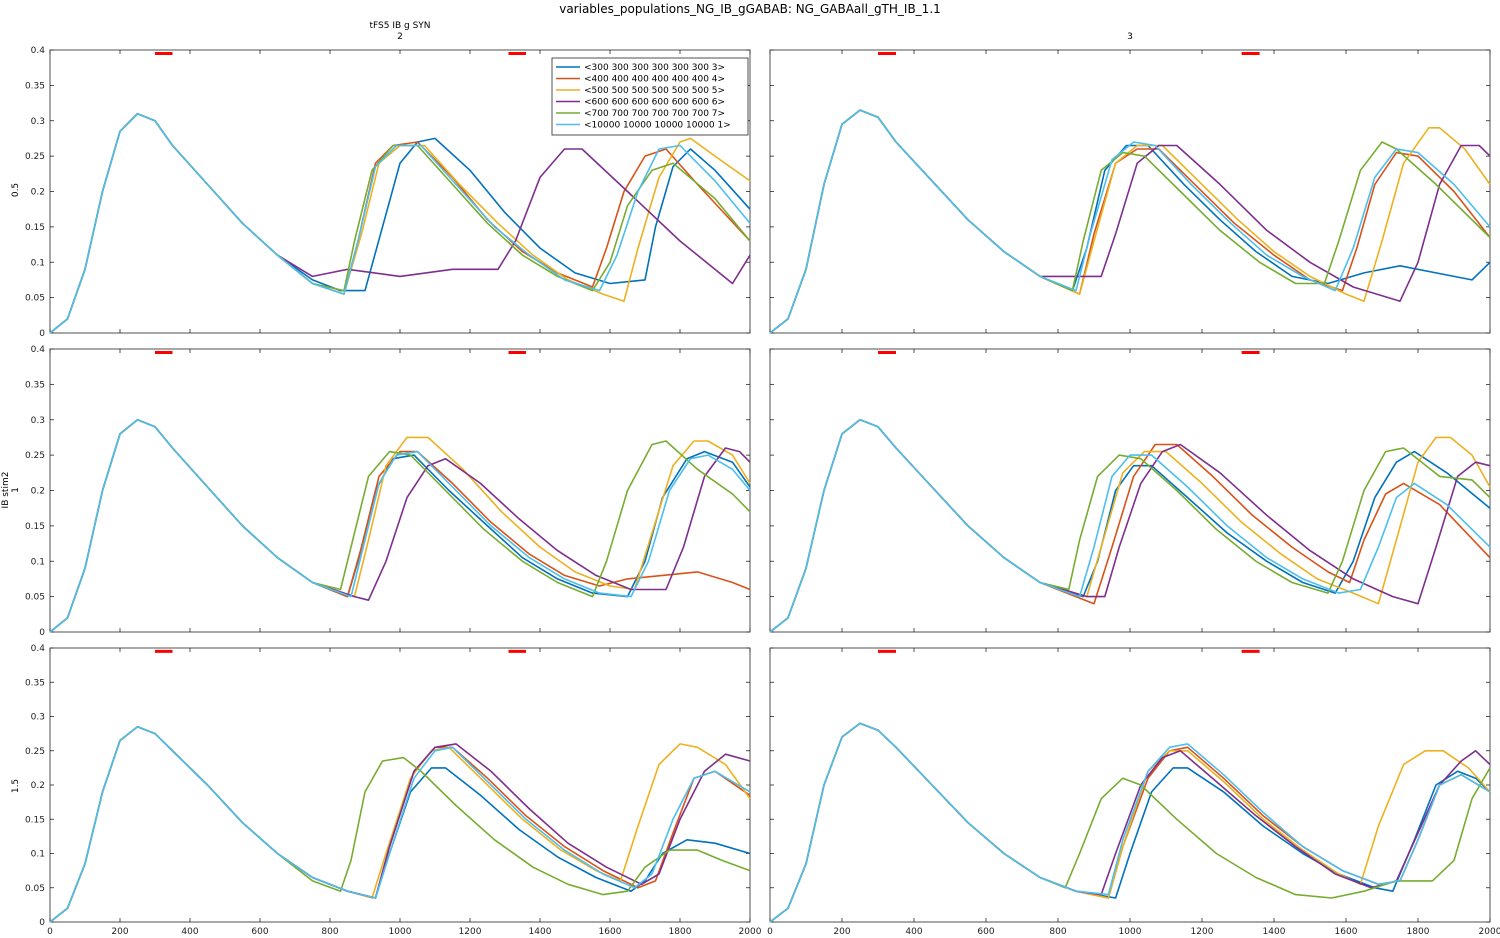 This screenshot has height=938, width=1500. Describe the element at coordinates (399, 26) in the screenshot. I see `column-header-title: tFS5 IB g SYN` at that location.